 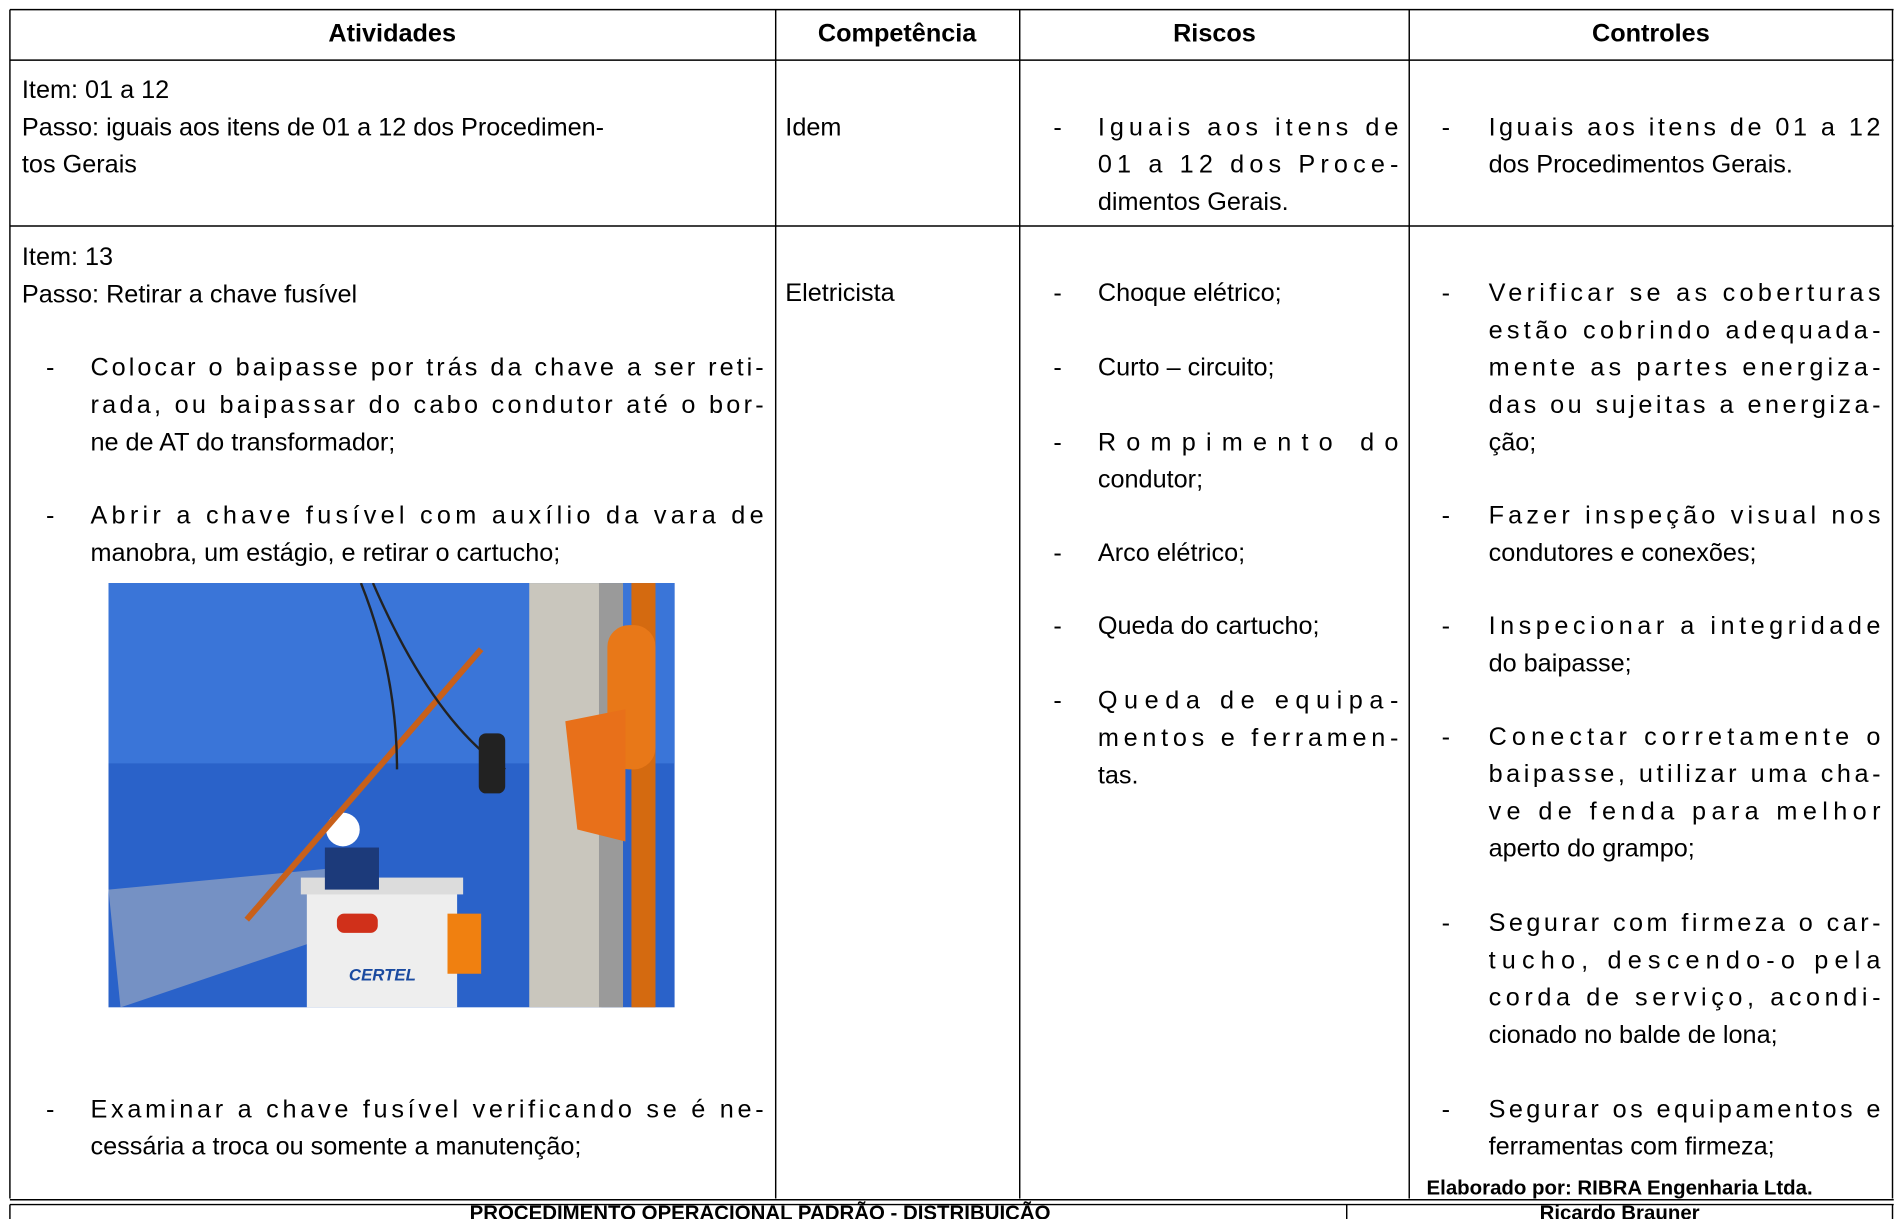 What do you see at coordinates (95, 90) in the screenshot?
I see `item-label: Item: 01 a 12` at bounding box center [95, 90].